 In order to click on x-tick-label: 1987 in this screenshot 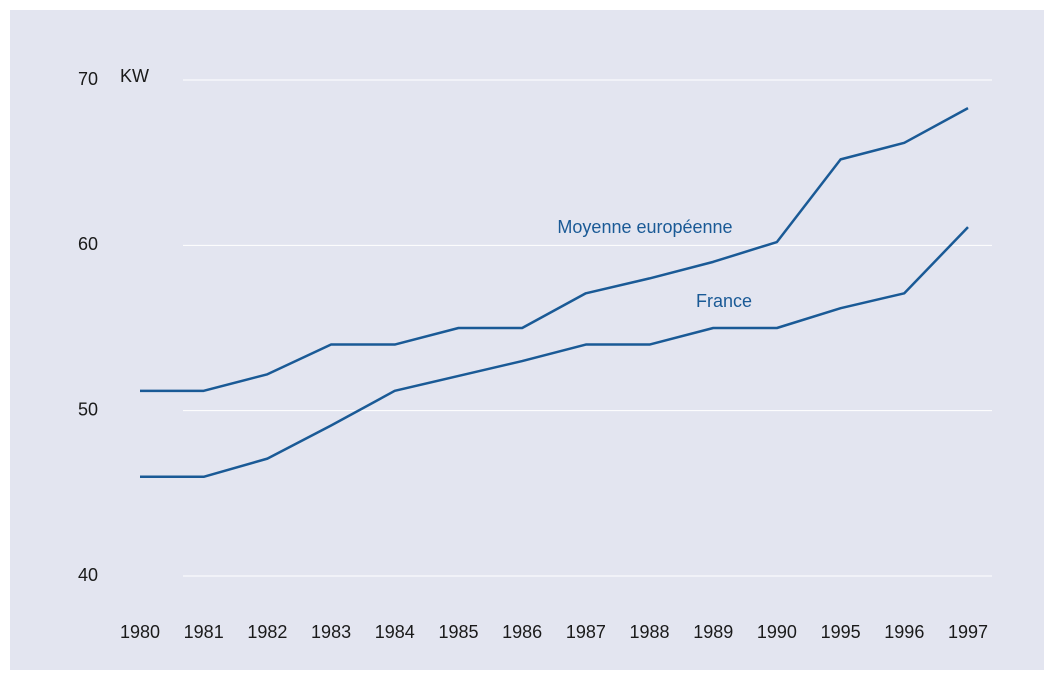, I will do `click(586, 632)`.